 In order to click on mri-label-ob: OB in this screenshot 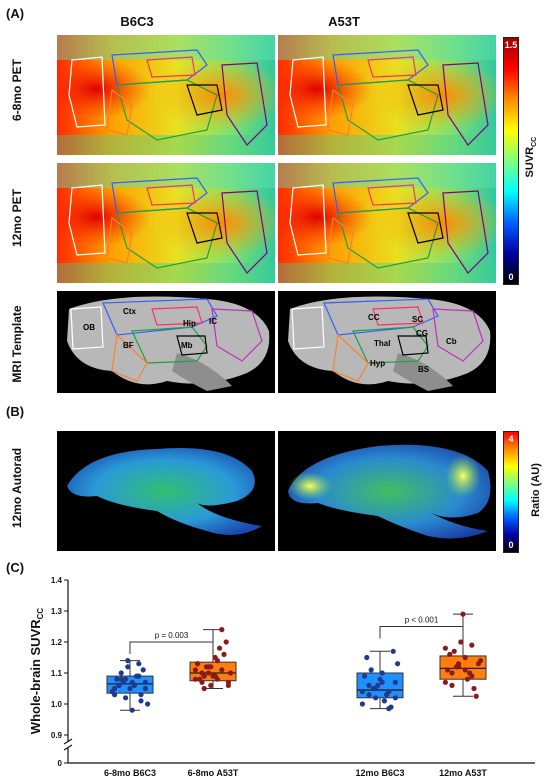, I will do `click(89, 327)`.